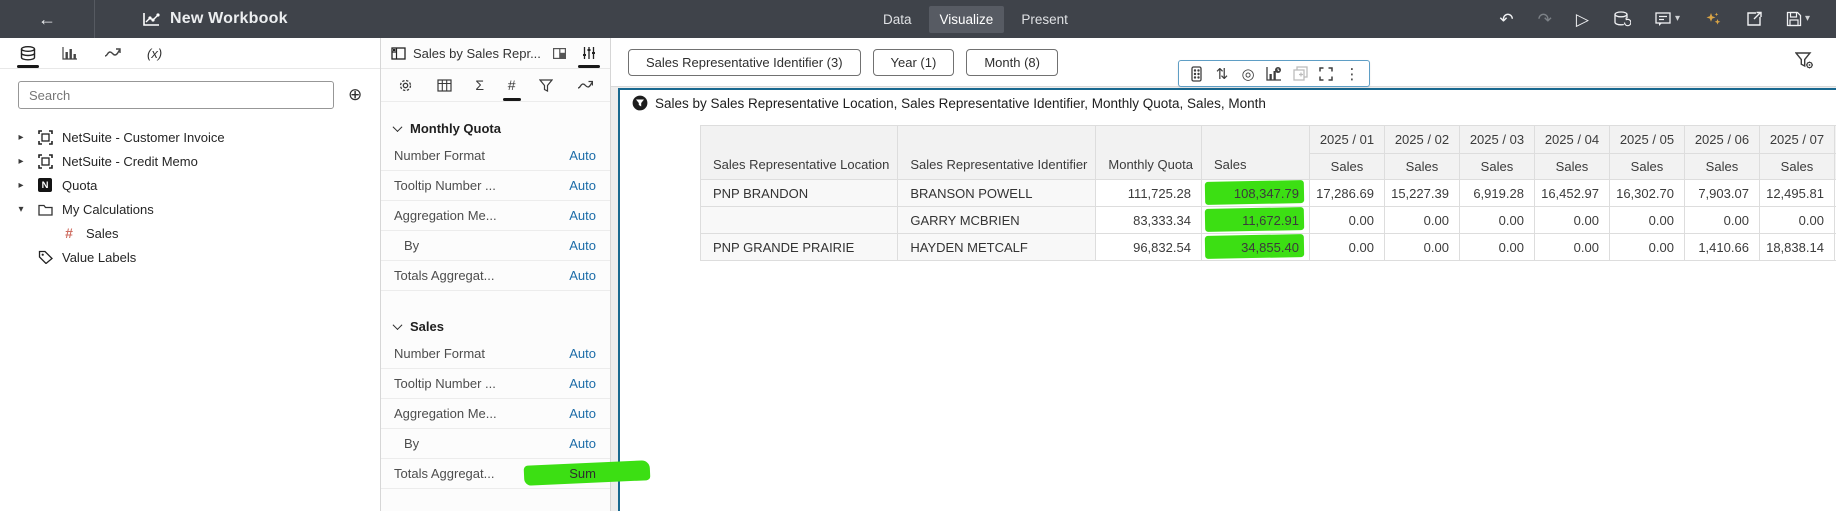  What do you see at coordinates (480, 85) in the screenshot?
I see `tab-totals-sigma-icon: Σ` at bounding box center [480, 85].